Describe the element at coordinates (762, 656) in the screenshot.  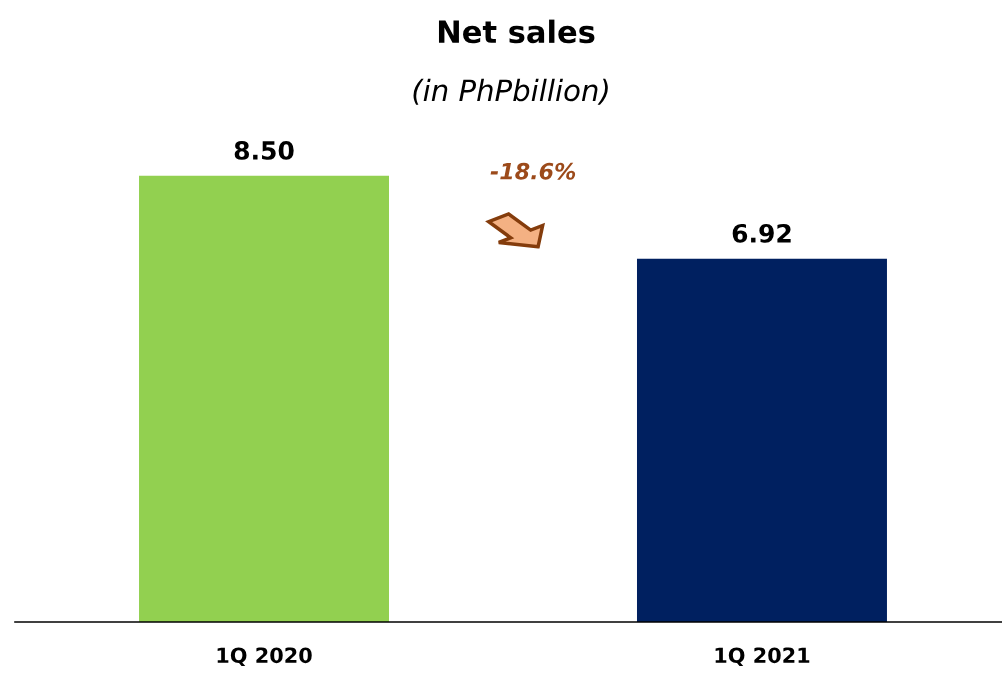
I see `x-tick-label: 1Q 2021` at that location.